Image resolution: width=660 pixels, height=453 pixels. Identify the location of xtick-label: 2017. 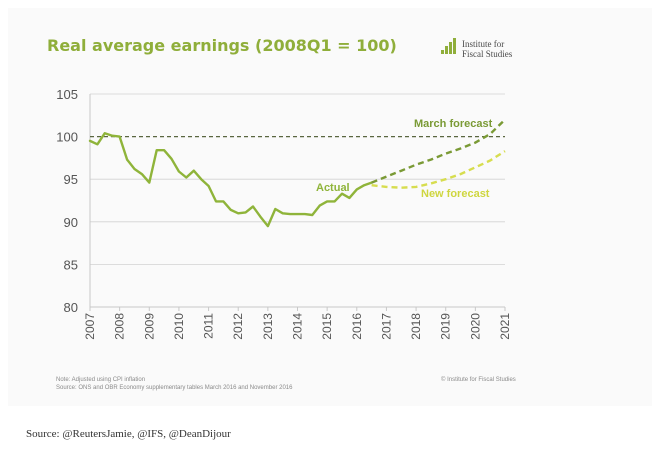
(386, 326).